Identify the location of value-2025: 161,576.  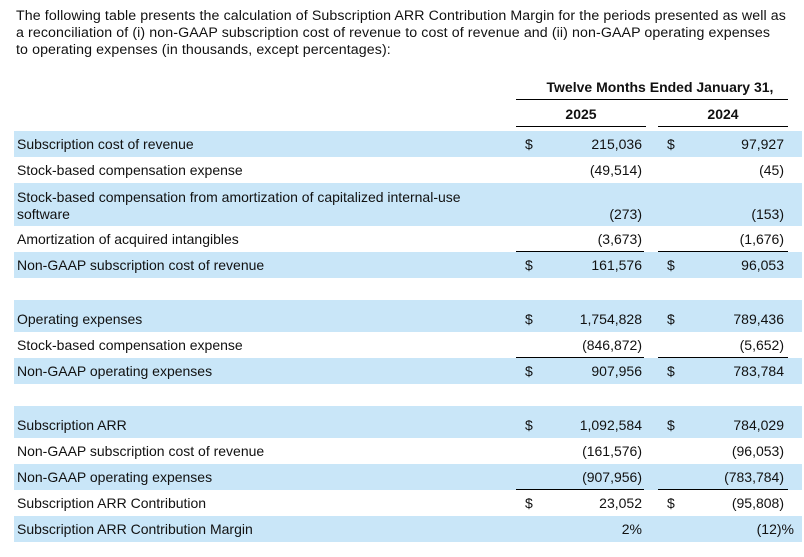
(616, 265).